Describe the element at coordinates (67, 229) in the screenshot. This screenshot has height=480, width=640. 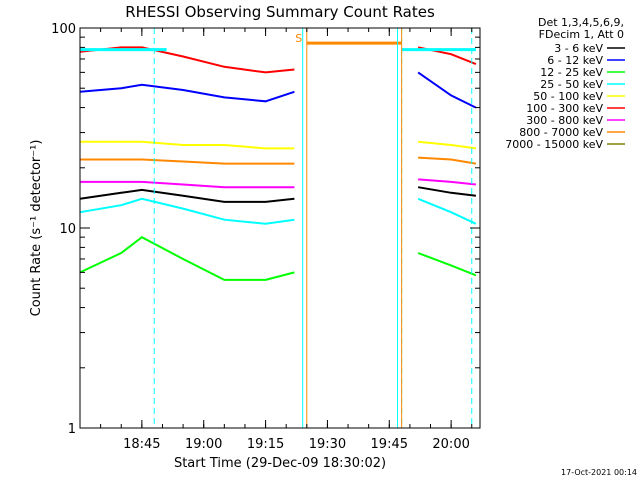
I see `y-tick-label: 10` at that location.